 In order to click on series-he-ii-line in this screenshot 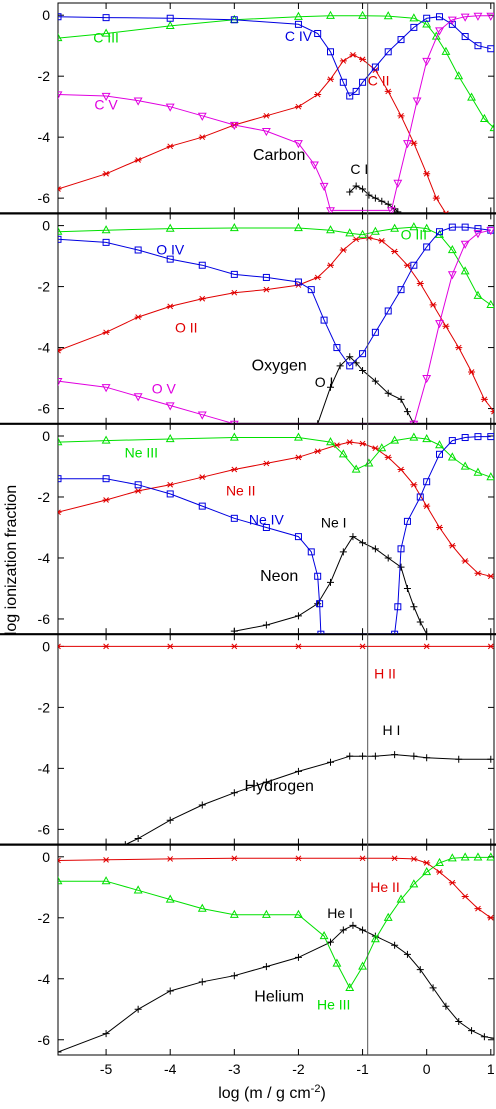, I will do `click(275, 888)`.